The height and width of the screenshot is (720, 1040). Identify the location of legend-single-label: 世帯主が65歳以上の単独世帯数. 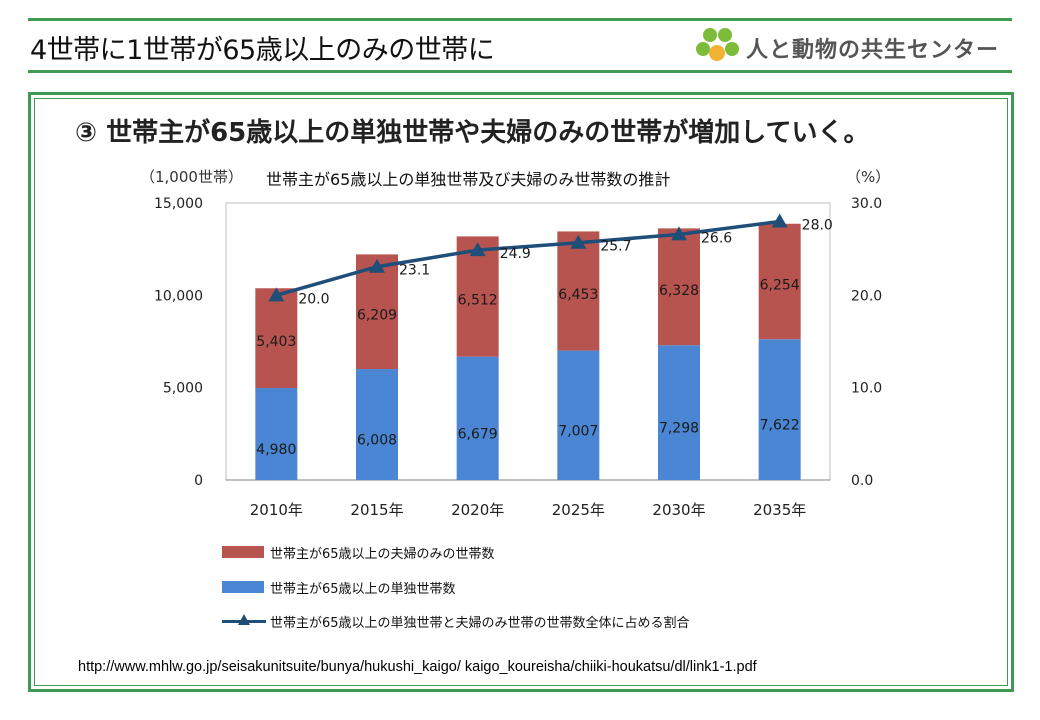
(363, 589).